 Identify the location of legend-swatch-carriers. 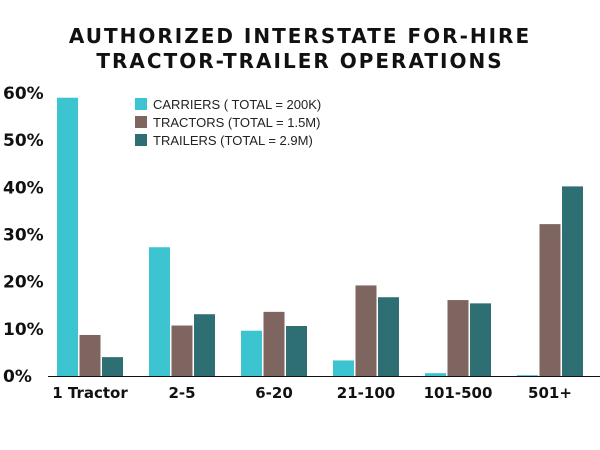
(141, 104).